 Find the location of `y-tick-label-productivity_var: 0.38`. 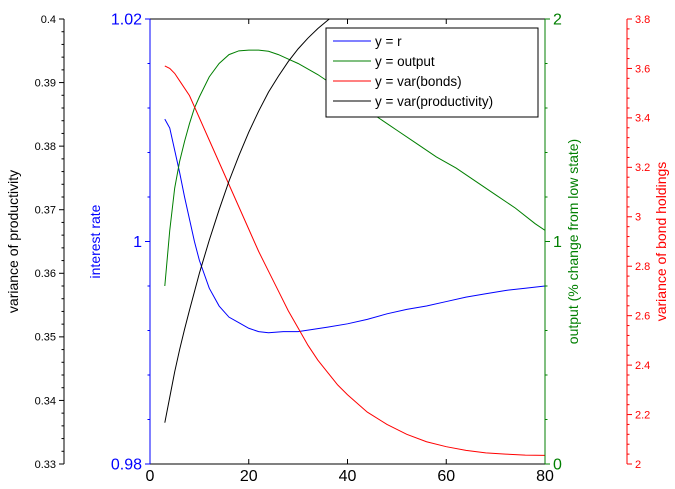

y-tick-label-productivity_var: 0.38 is located at coordinates (45, 147).